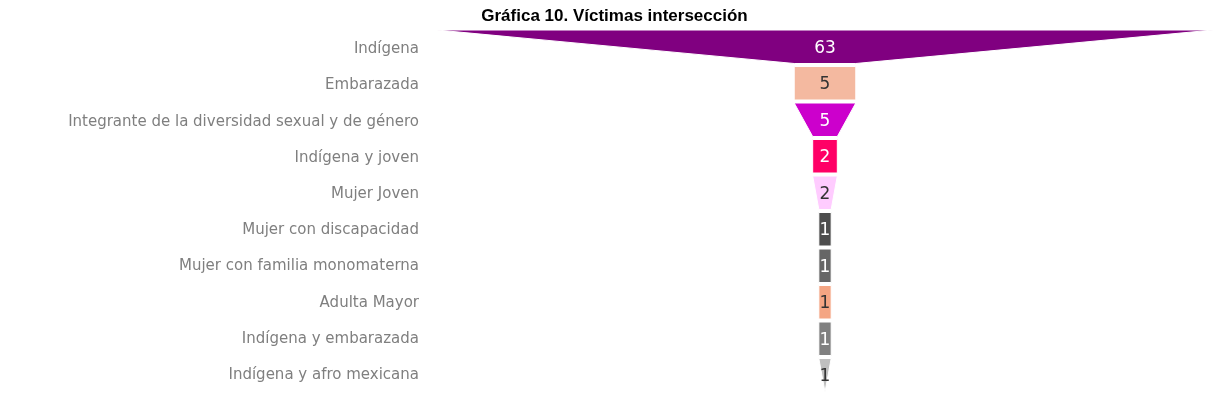  Describe the element at coordinates (298, 265) in the screenshot. I see `category-label: Mujer con familia monomaterna` at that location.